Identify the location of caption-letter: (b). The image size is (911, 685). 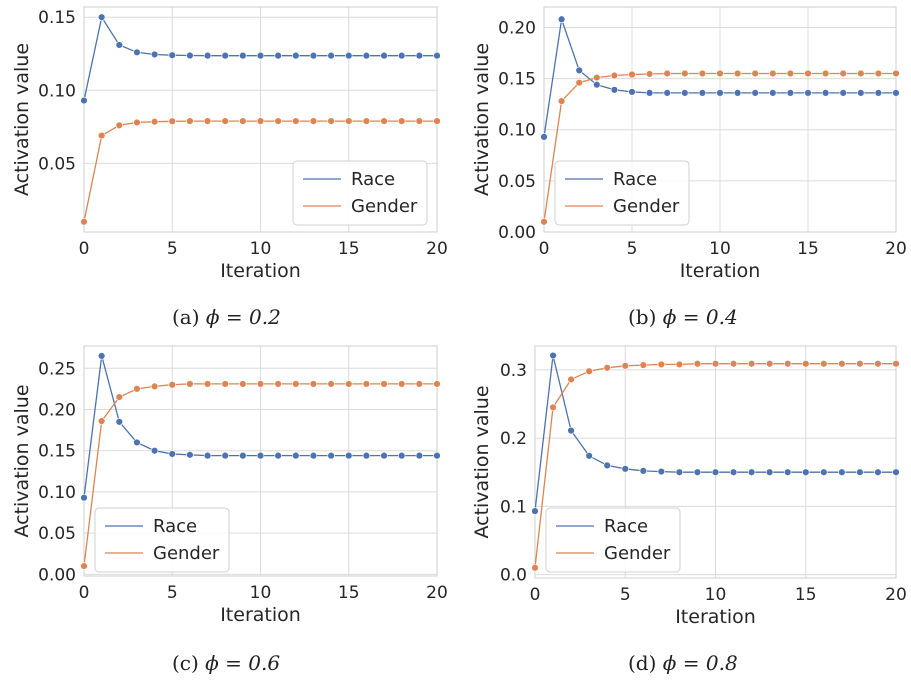
(642, 317).